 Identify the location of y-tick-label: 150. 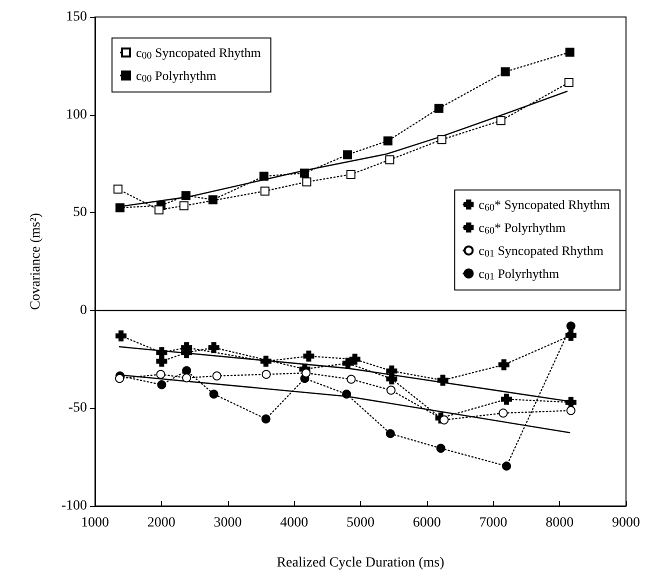
(76, 17).